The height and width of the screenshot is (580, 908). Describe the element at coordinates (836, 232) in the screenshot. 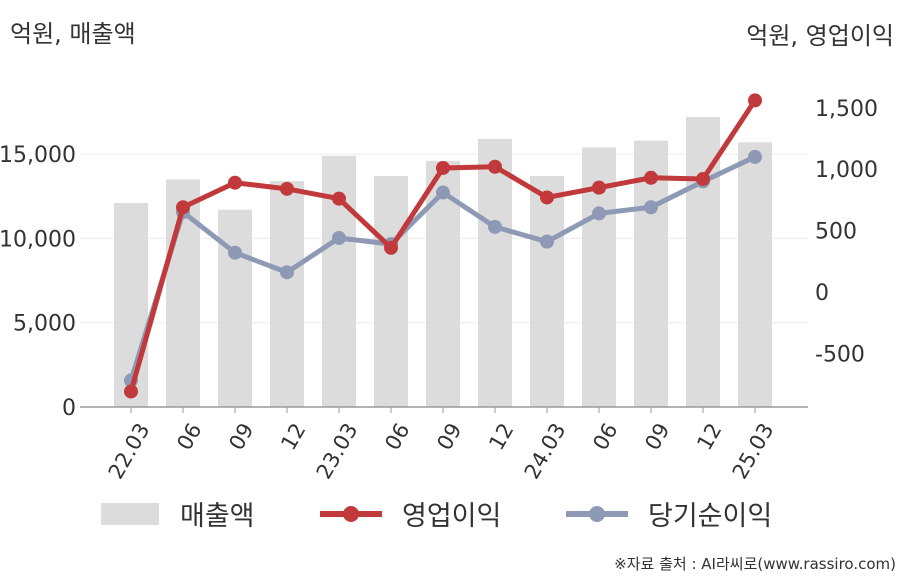

I see `right-tick-label: 500` at that location.